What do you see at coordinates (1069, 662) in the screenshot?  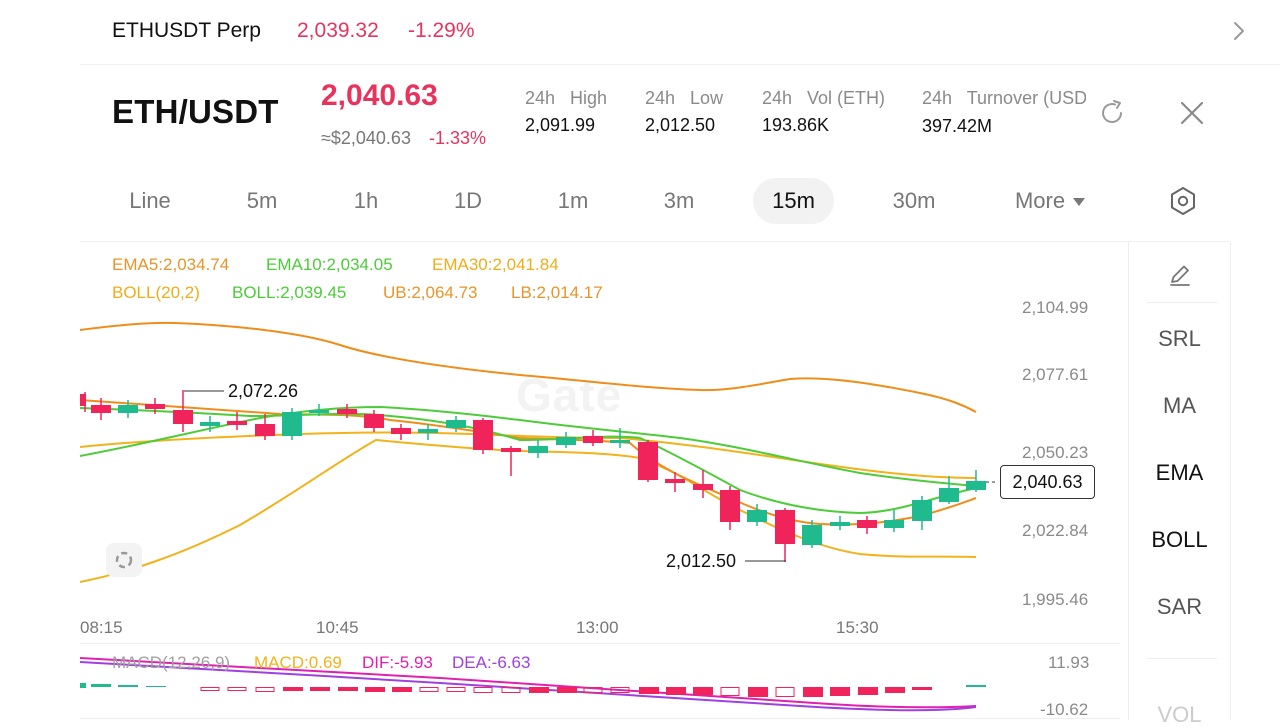 I see `macd-y-top: 11.93` at bounding box center [1069, 662].